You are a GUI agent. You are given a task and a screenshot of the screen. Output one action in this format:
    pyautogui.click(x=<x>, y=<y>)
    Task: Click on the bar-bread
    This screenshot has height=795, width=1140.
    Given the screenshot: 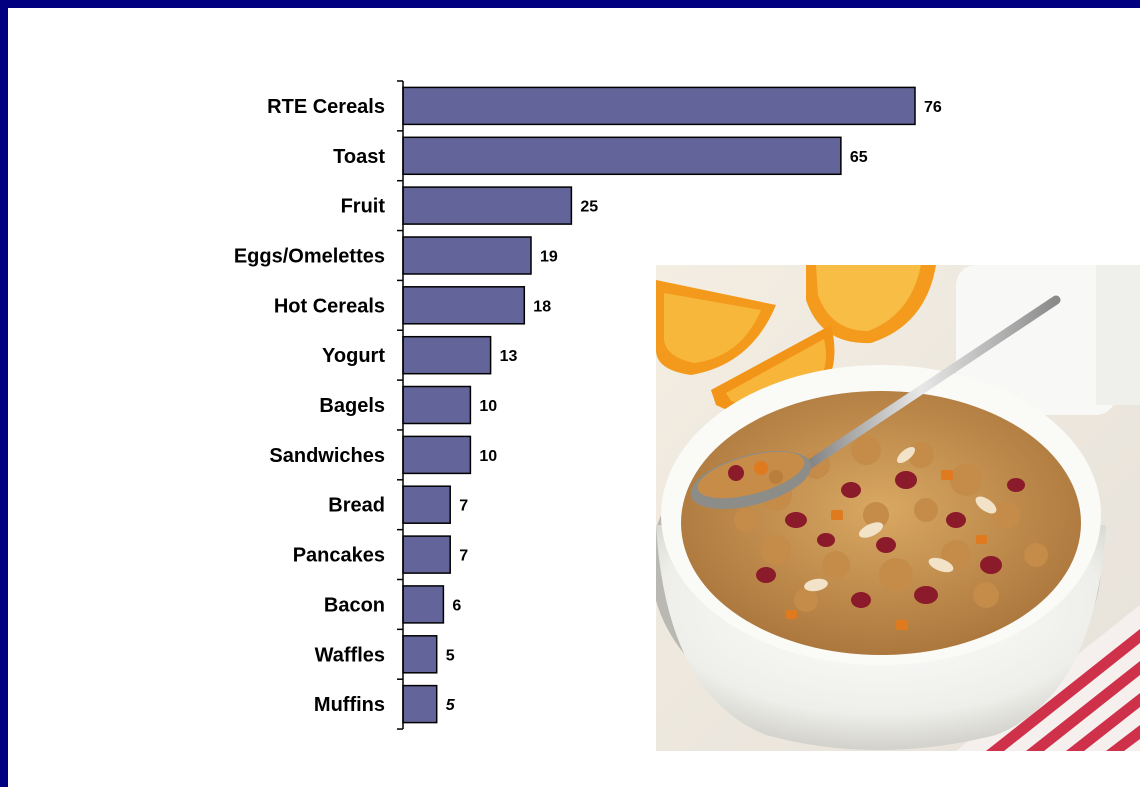 What is the action you would take?
    pyautogui.click(x=426, y=504)
    